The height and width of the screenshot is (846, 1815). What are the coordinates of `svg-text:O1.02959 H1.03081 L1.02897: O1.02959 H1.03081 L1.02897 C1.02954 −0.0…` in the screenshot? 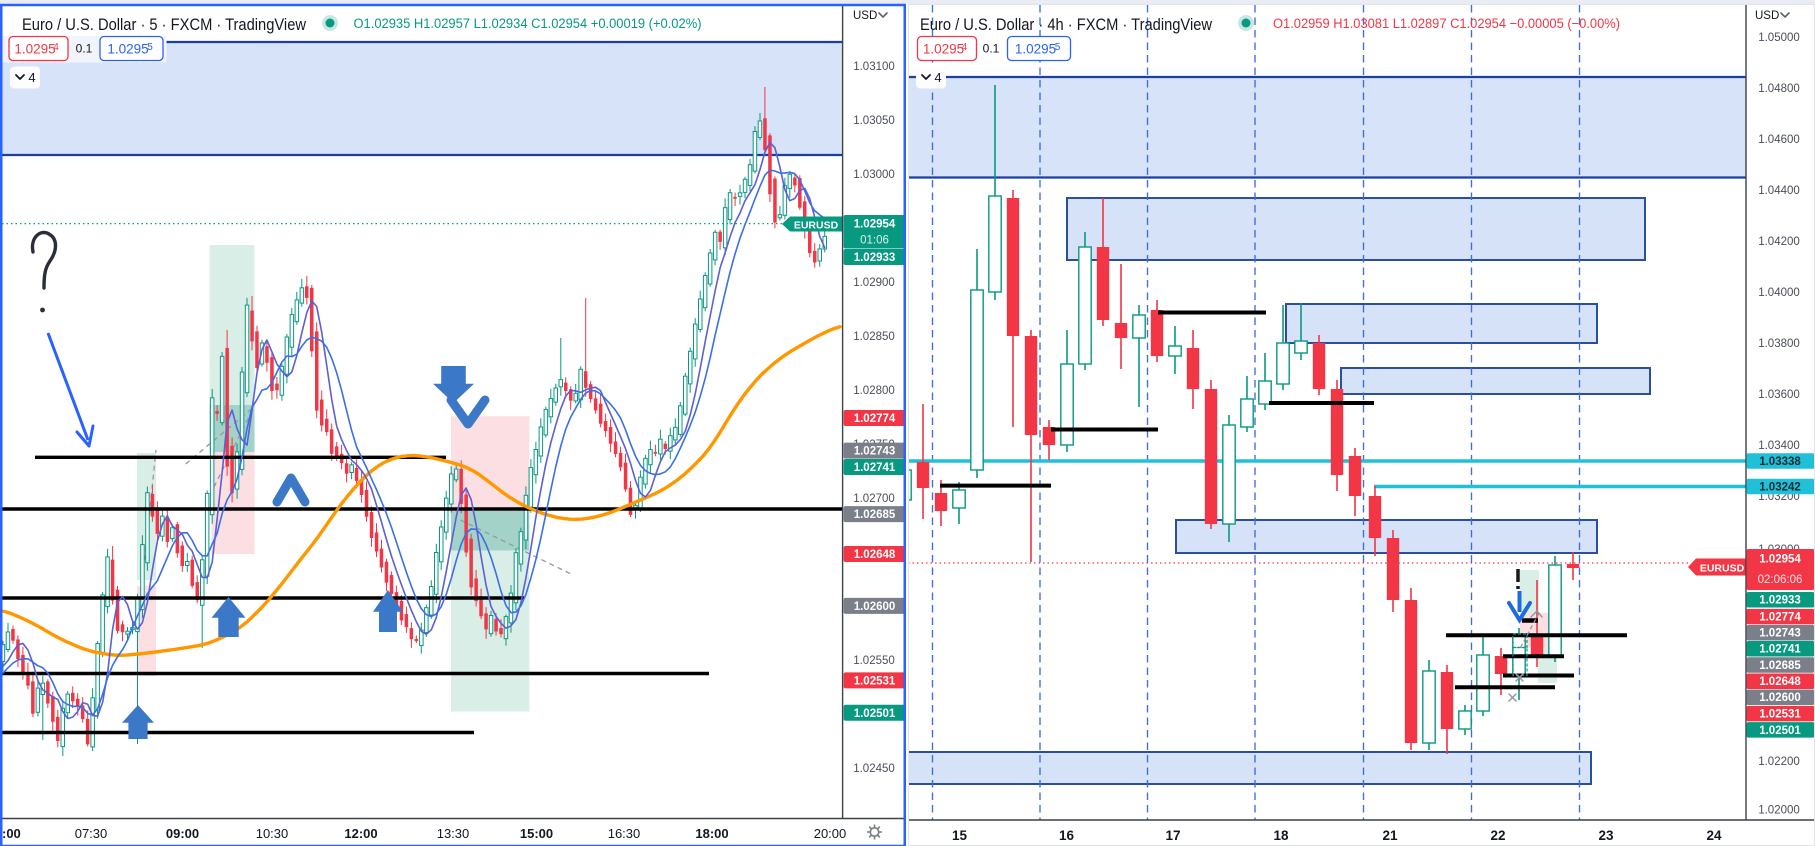 It's located at (1446, 23).